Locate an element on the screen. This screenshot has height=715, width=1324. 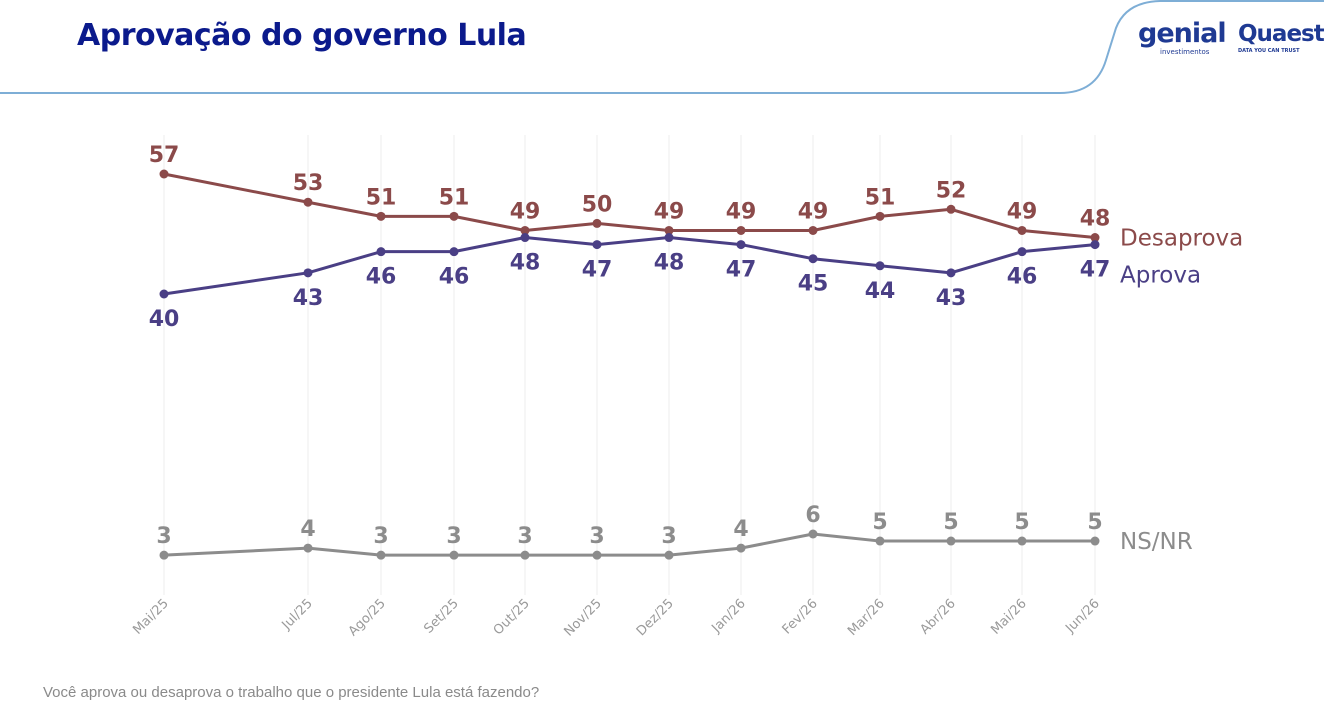
data-label-ns-nr-nov-25: 3 is located at coordinates (596, 536).